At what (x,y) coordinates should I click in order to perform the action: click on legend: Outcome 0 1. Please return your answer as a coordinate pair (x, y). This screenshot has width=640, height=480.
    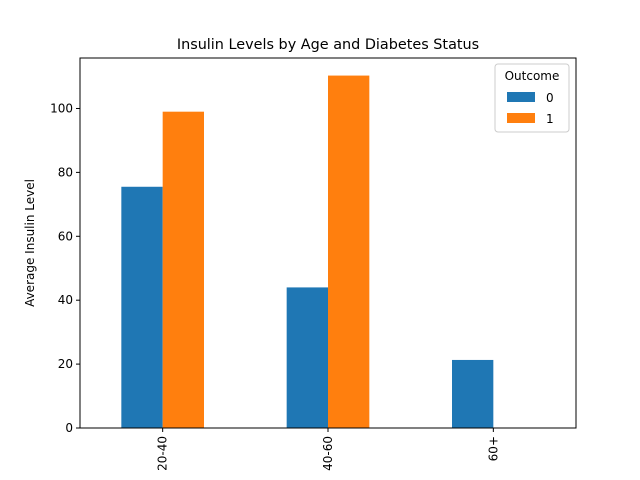
    Looking at the image, I should click on (532, 98).